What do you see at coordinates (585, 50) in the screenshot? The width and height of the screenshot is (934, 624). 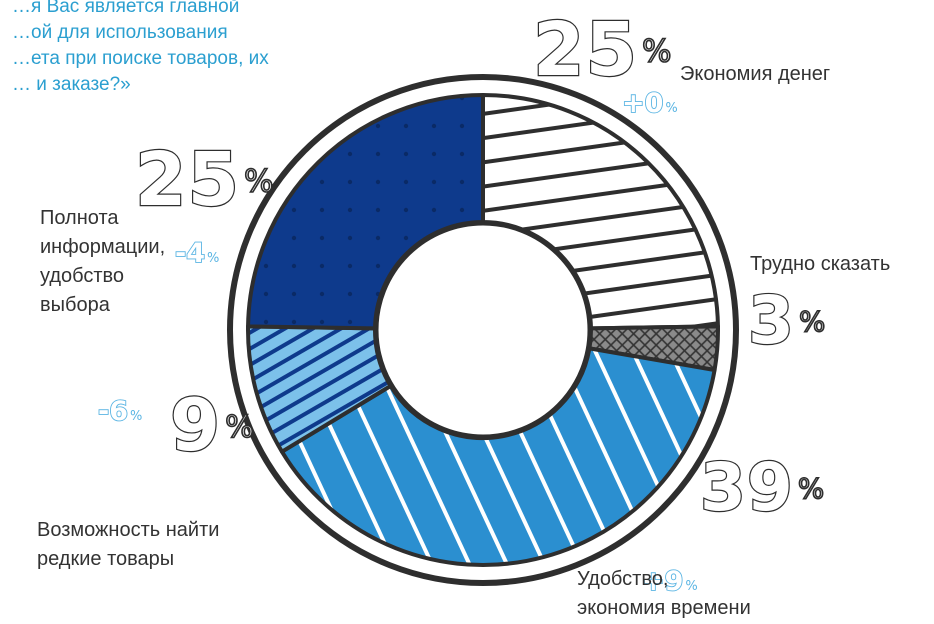 I see `value-label-money-saving: 25` at bounding box center [585, 50].